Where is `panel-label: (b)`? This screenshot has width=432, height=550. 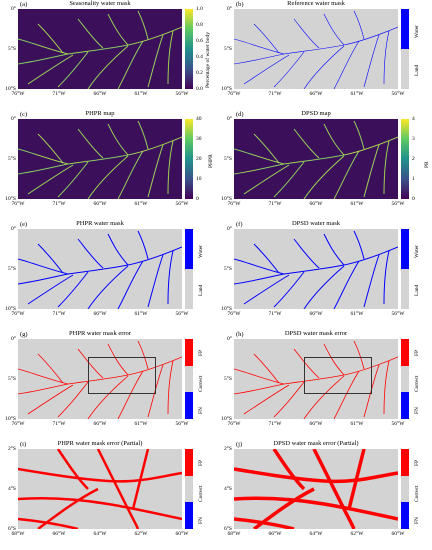
panel-label: (b) is located at coordinates (240, 4).